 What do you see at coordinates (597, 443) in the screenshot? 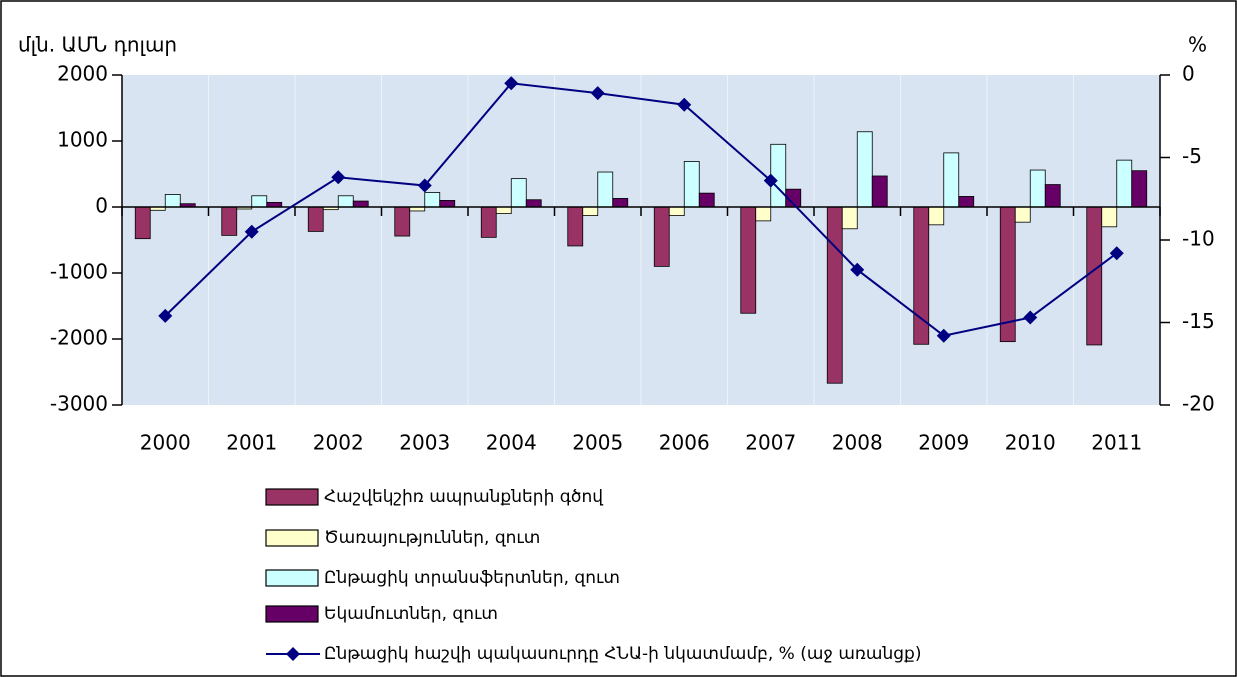
I see `x-tick-label: 2005` at bounding box center [597, 443].